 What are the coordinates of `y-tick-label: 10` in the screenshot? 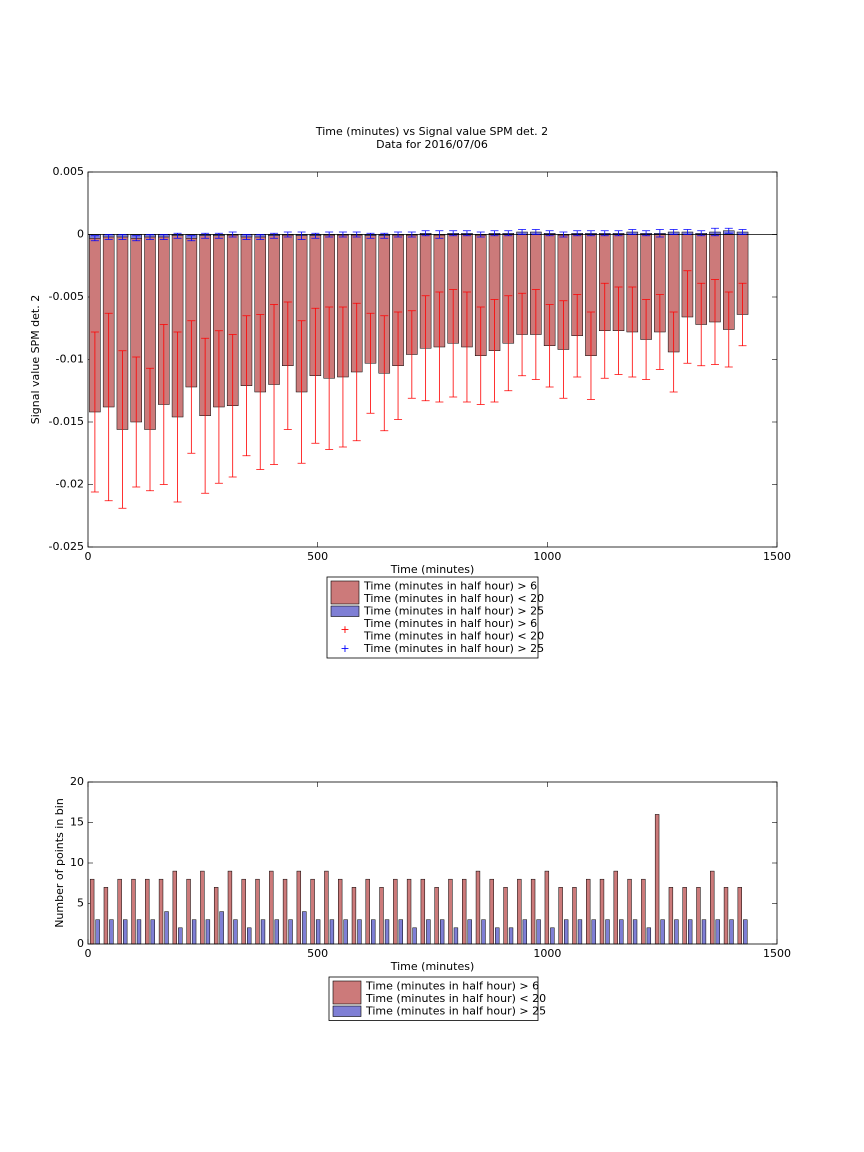 It's located at (77, 862).